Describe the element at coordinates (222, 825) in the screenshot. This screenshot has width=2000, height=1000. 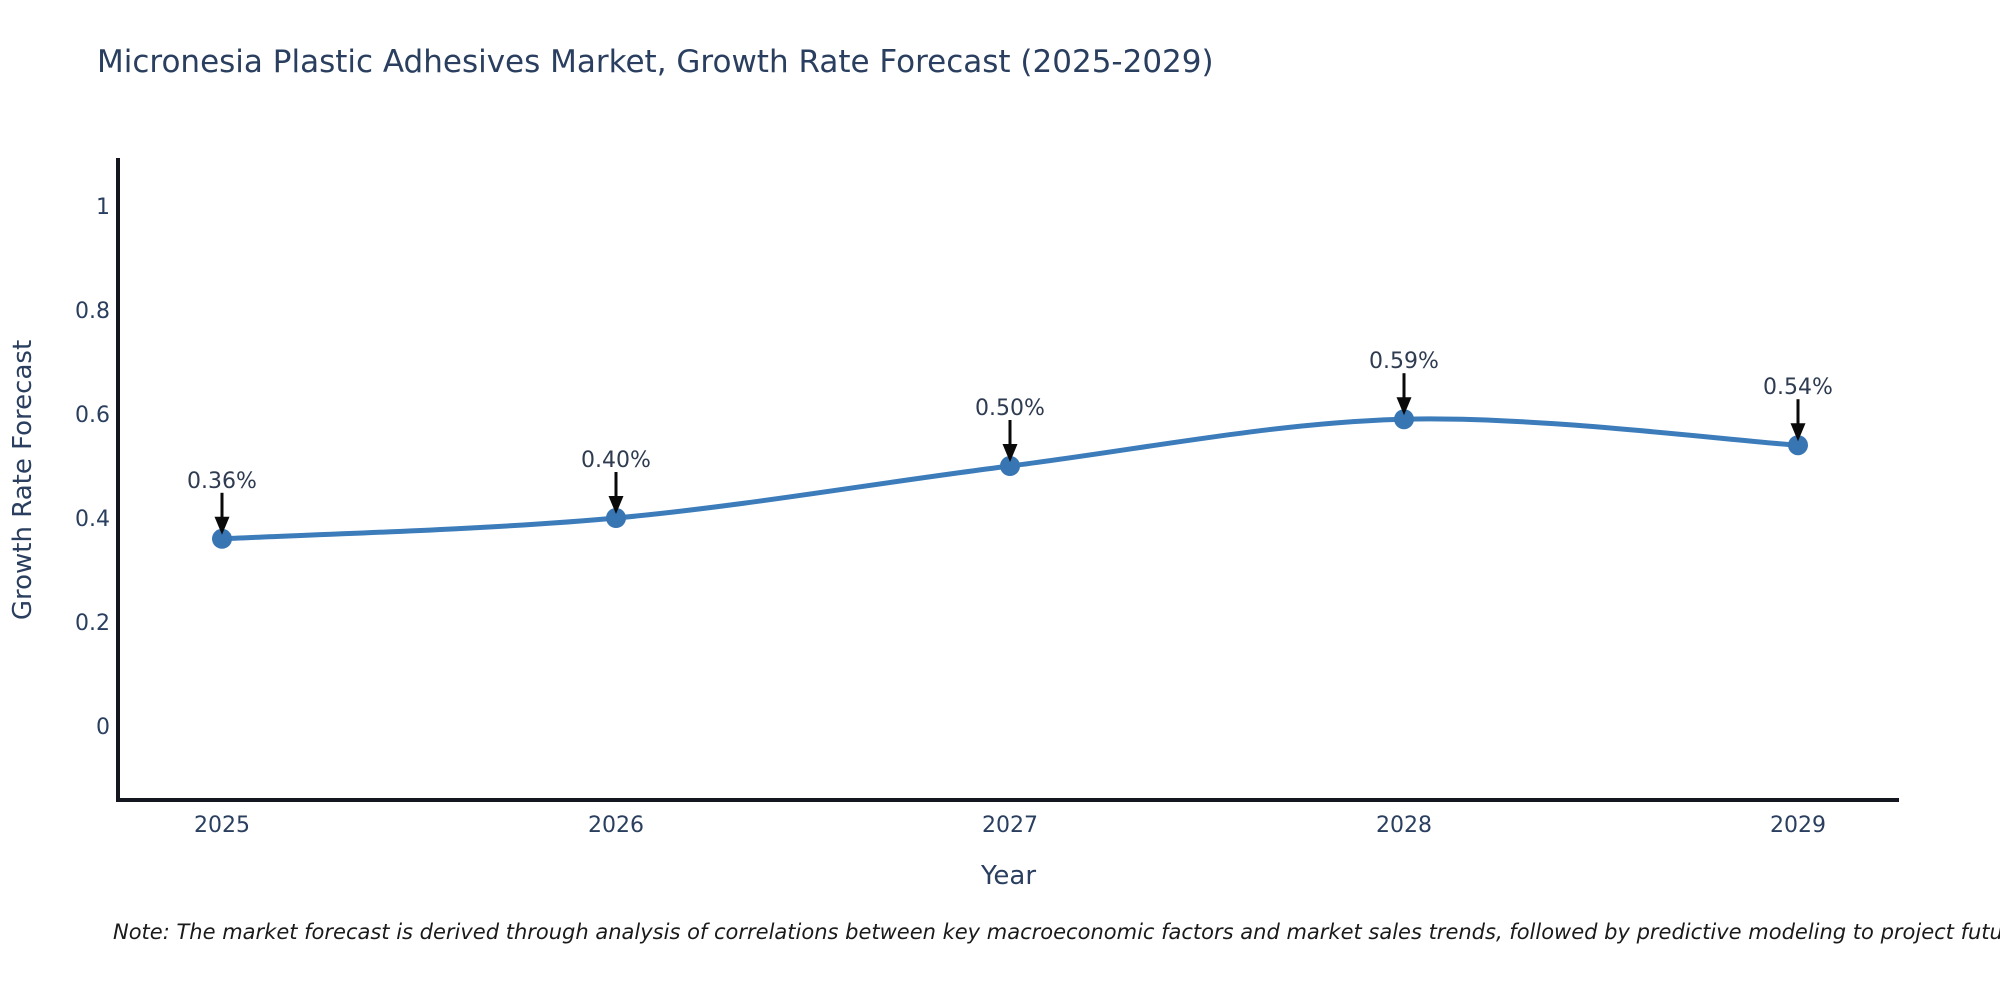
I see `x-tick-label: 2025` at that location.